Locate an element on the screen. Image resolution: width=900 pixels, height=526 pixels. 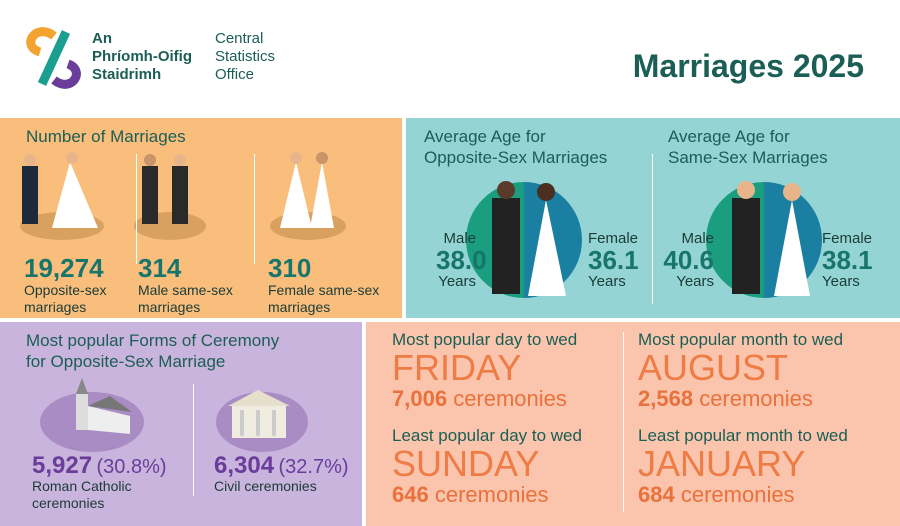
count-label: Male same-sex marriages is located at coordinates (185, 299).